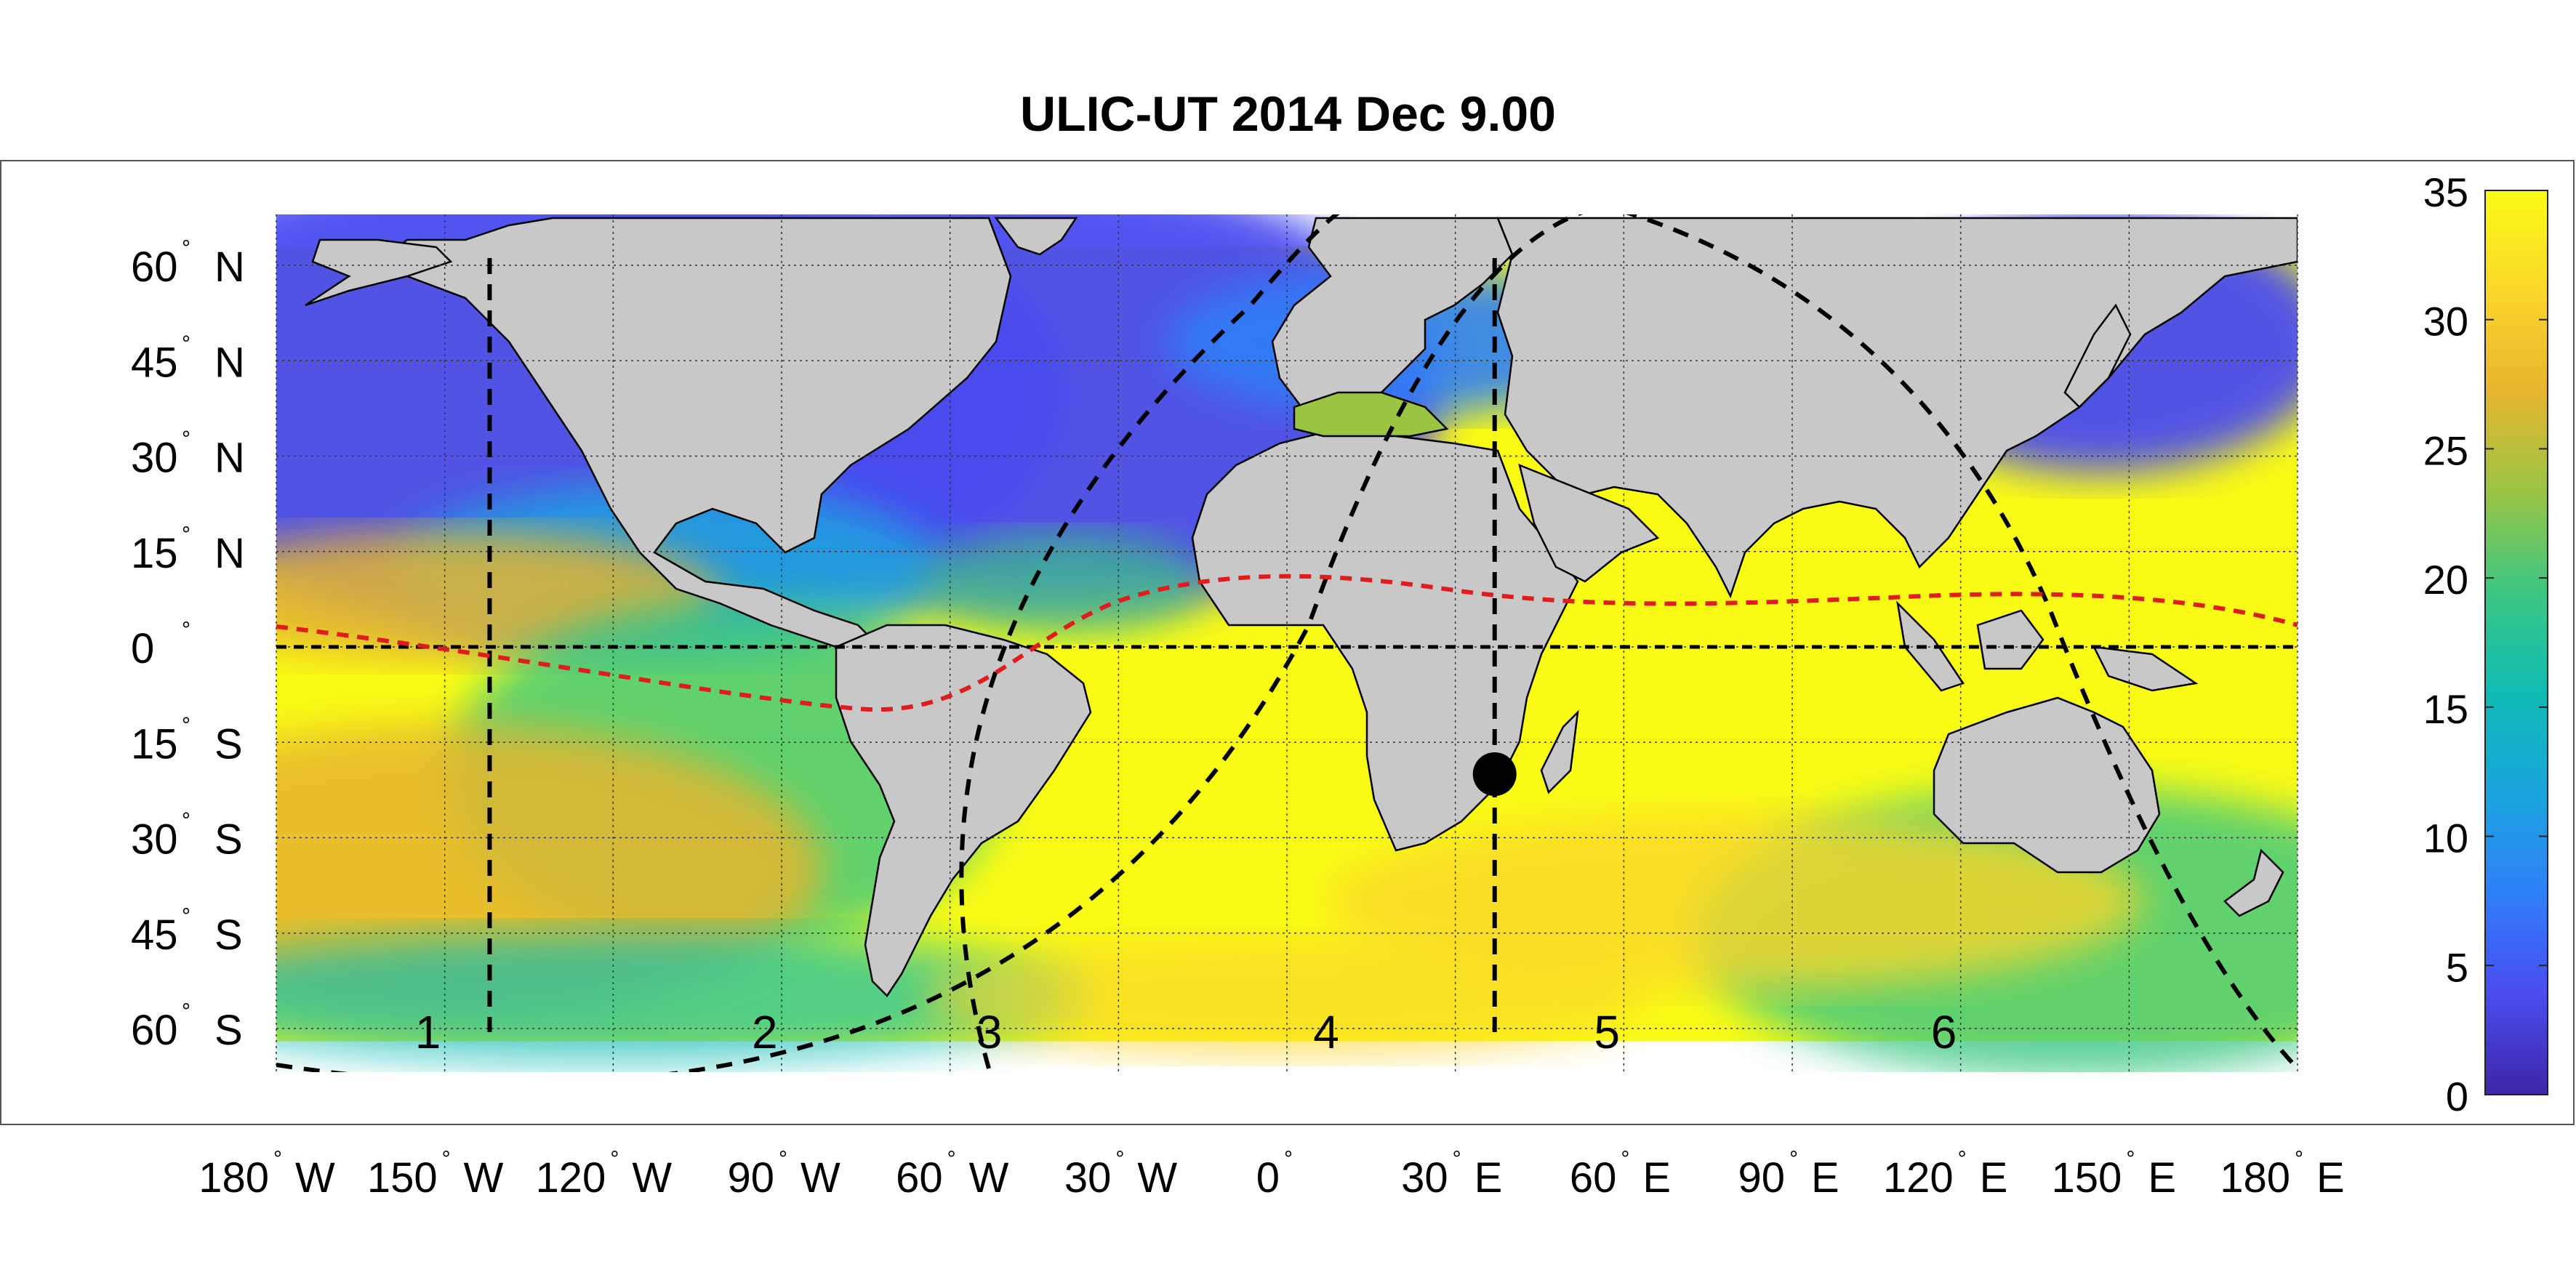  Describe the element at coordinates (989, 1032) in the screenshot. I see `zone-label: 3` at that location.